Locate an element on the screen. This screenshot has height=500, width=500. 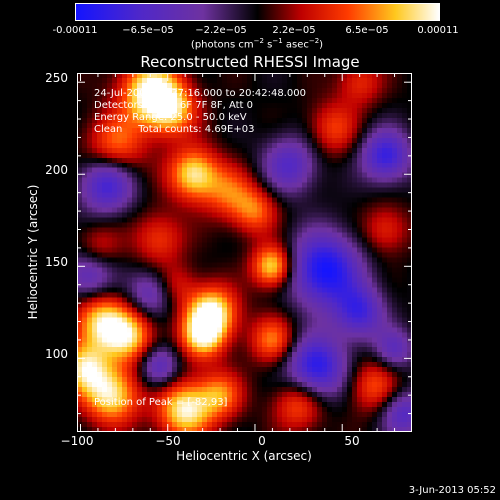
y-tick-label: 200 is located at coordinates (56, 170).